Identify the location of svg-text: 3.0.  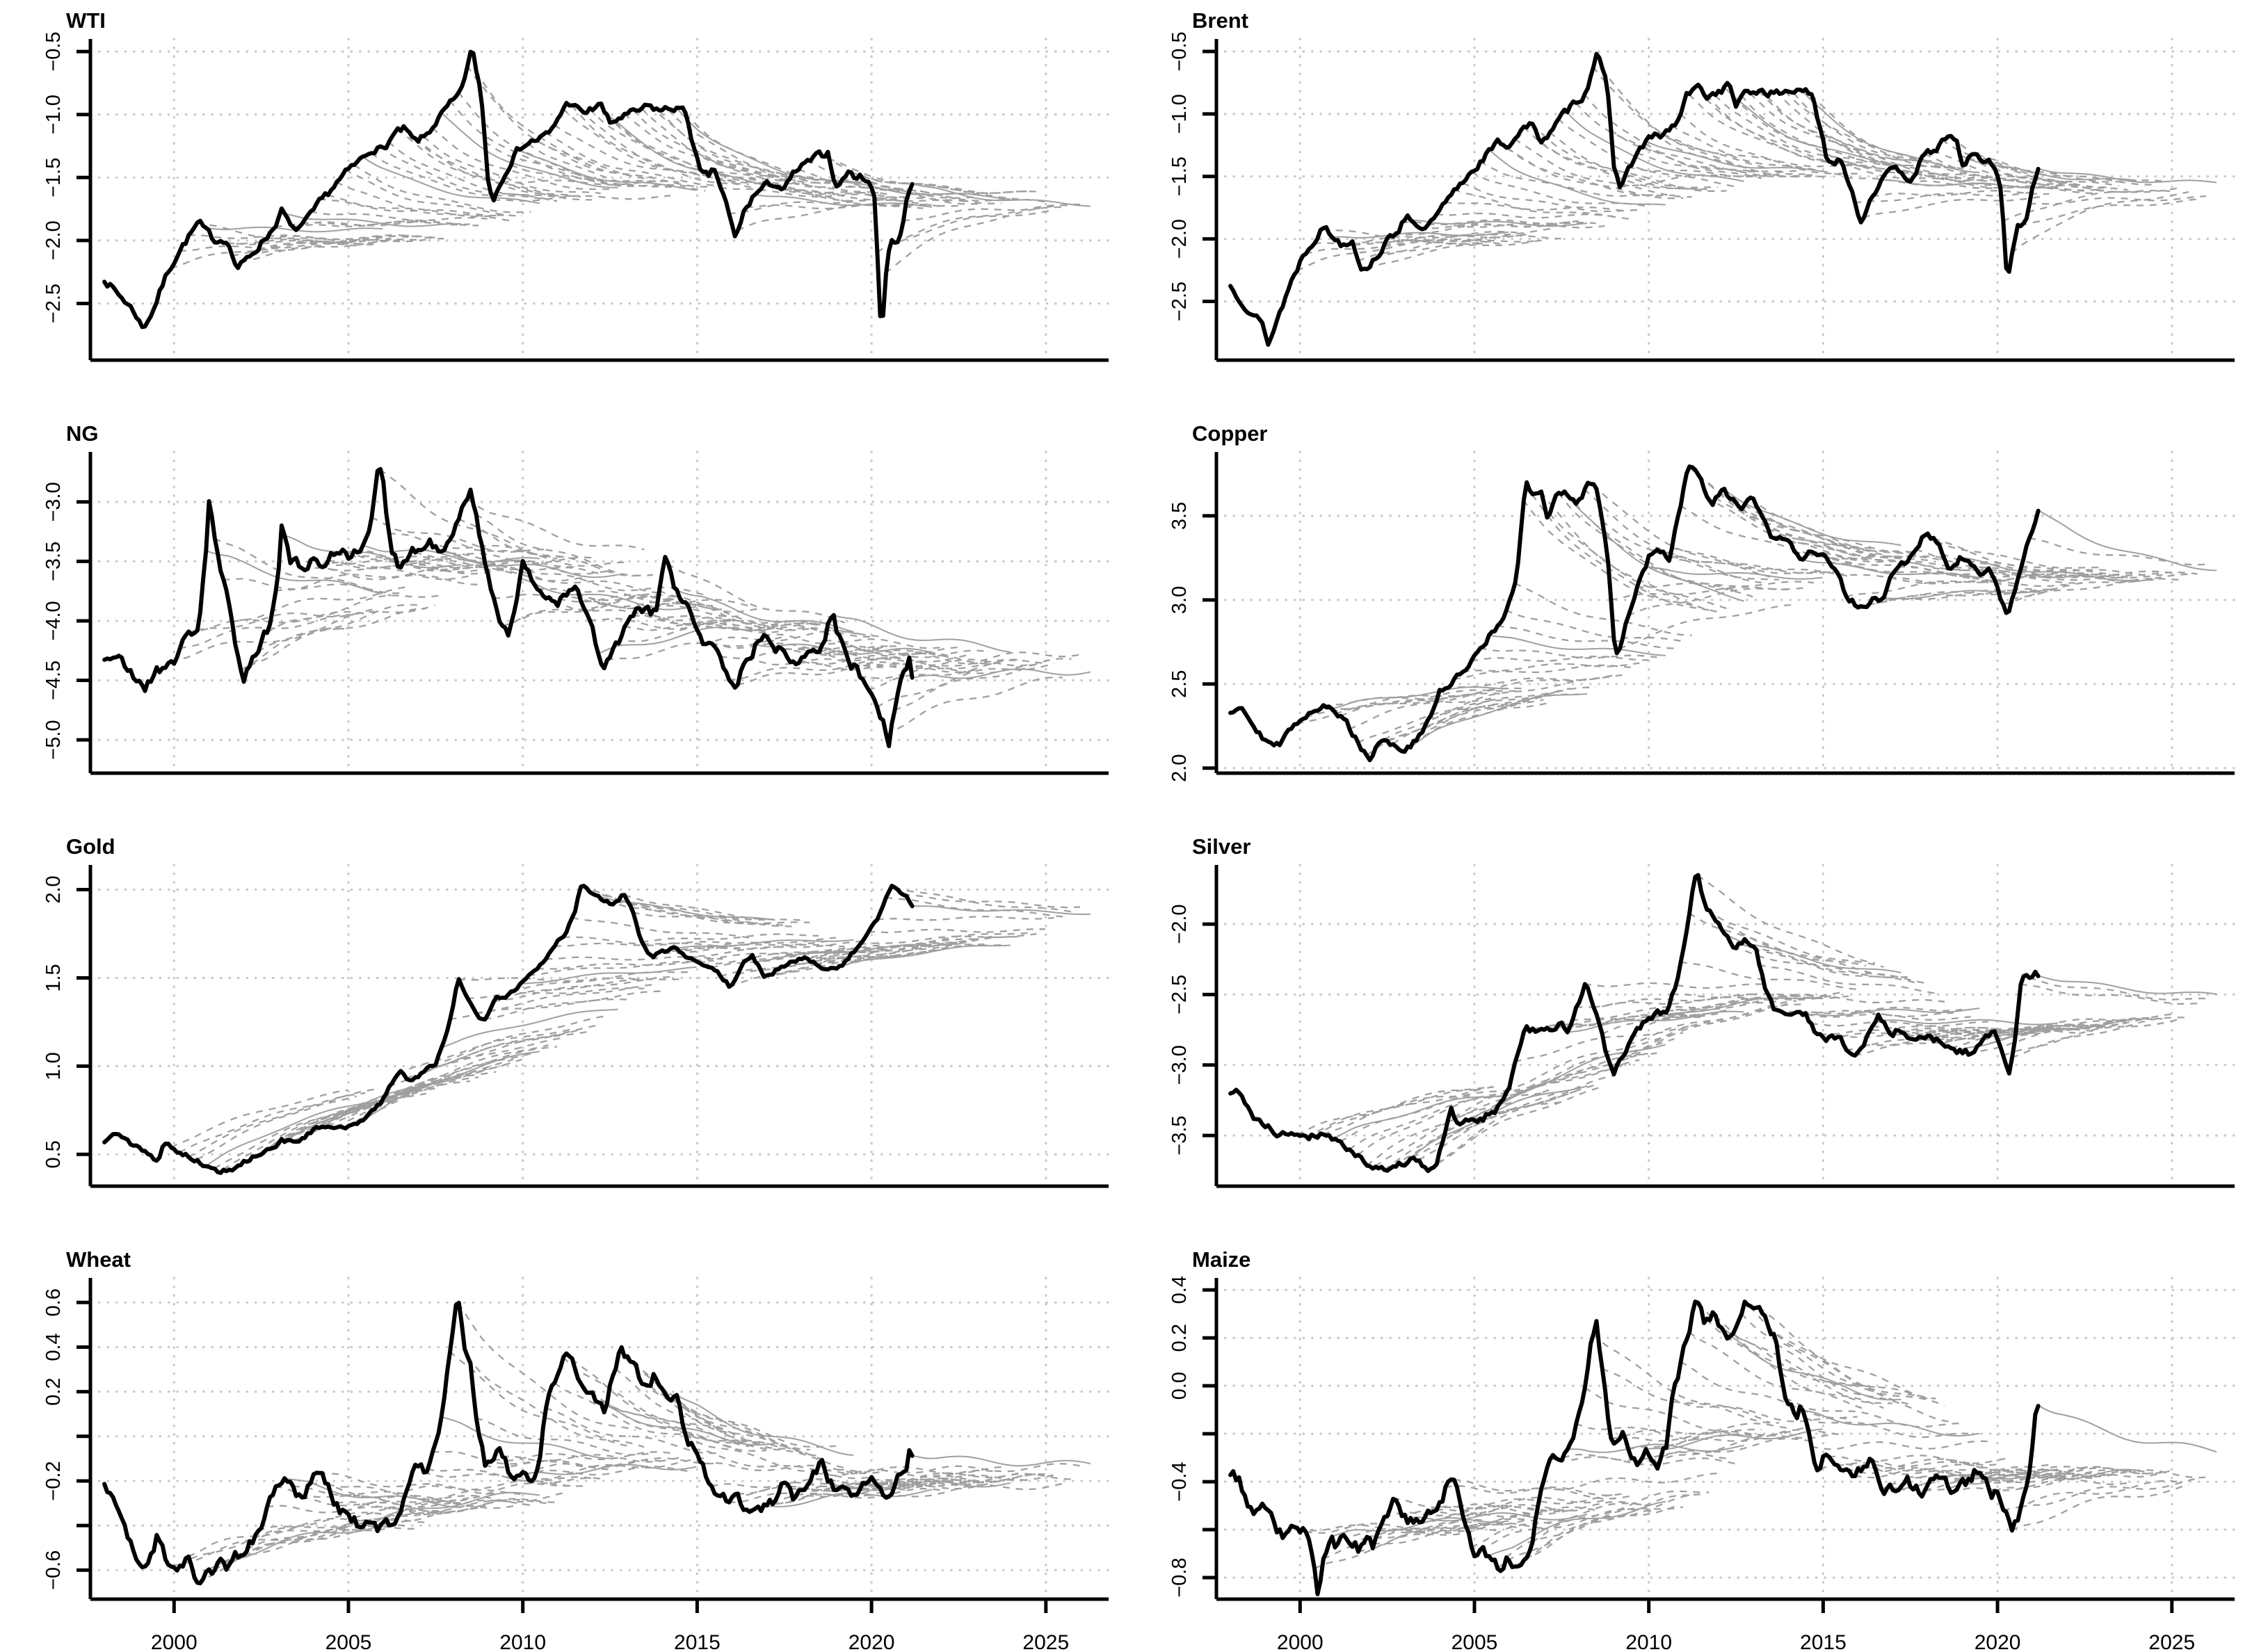
(1179, 600).